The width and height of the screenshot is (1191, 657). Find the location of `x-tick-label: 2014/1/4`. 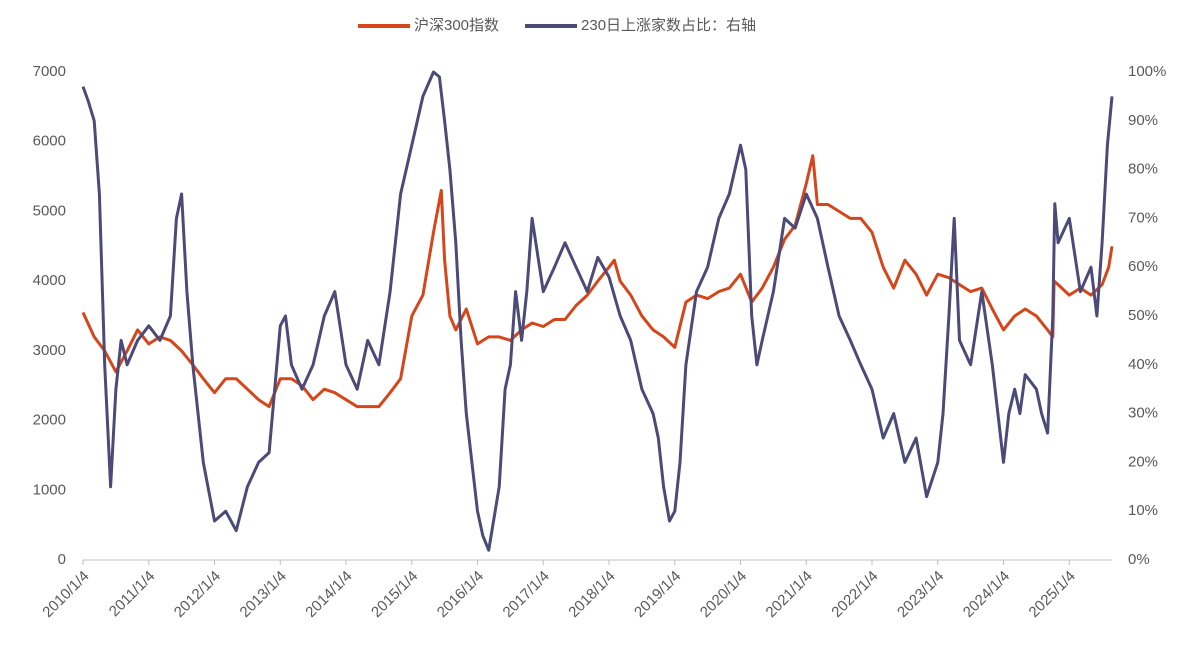

x-tick-label: 2014/1/4 is located at coordinates (328, 594).